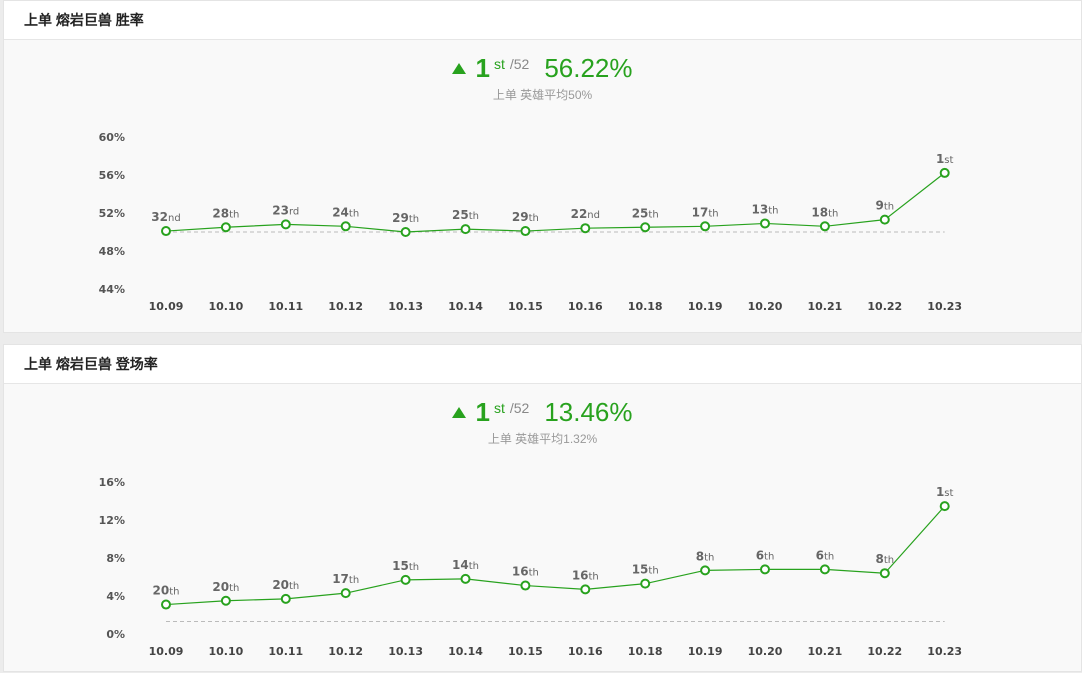 This screenshot has width=1082, height=673. Describe the element at coordinates (112, 251) in the screenshot. I see `y-tick-label: 48%` at that location.